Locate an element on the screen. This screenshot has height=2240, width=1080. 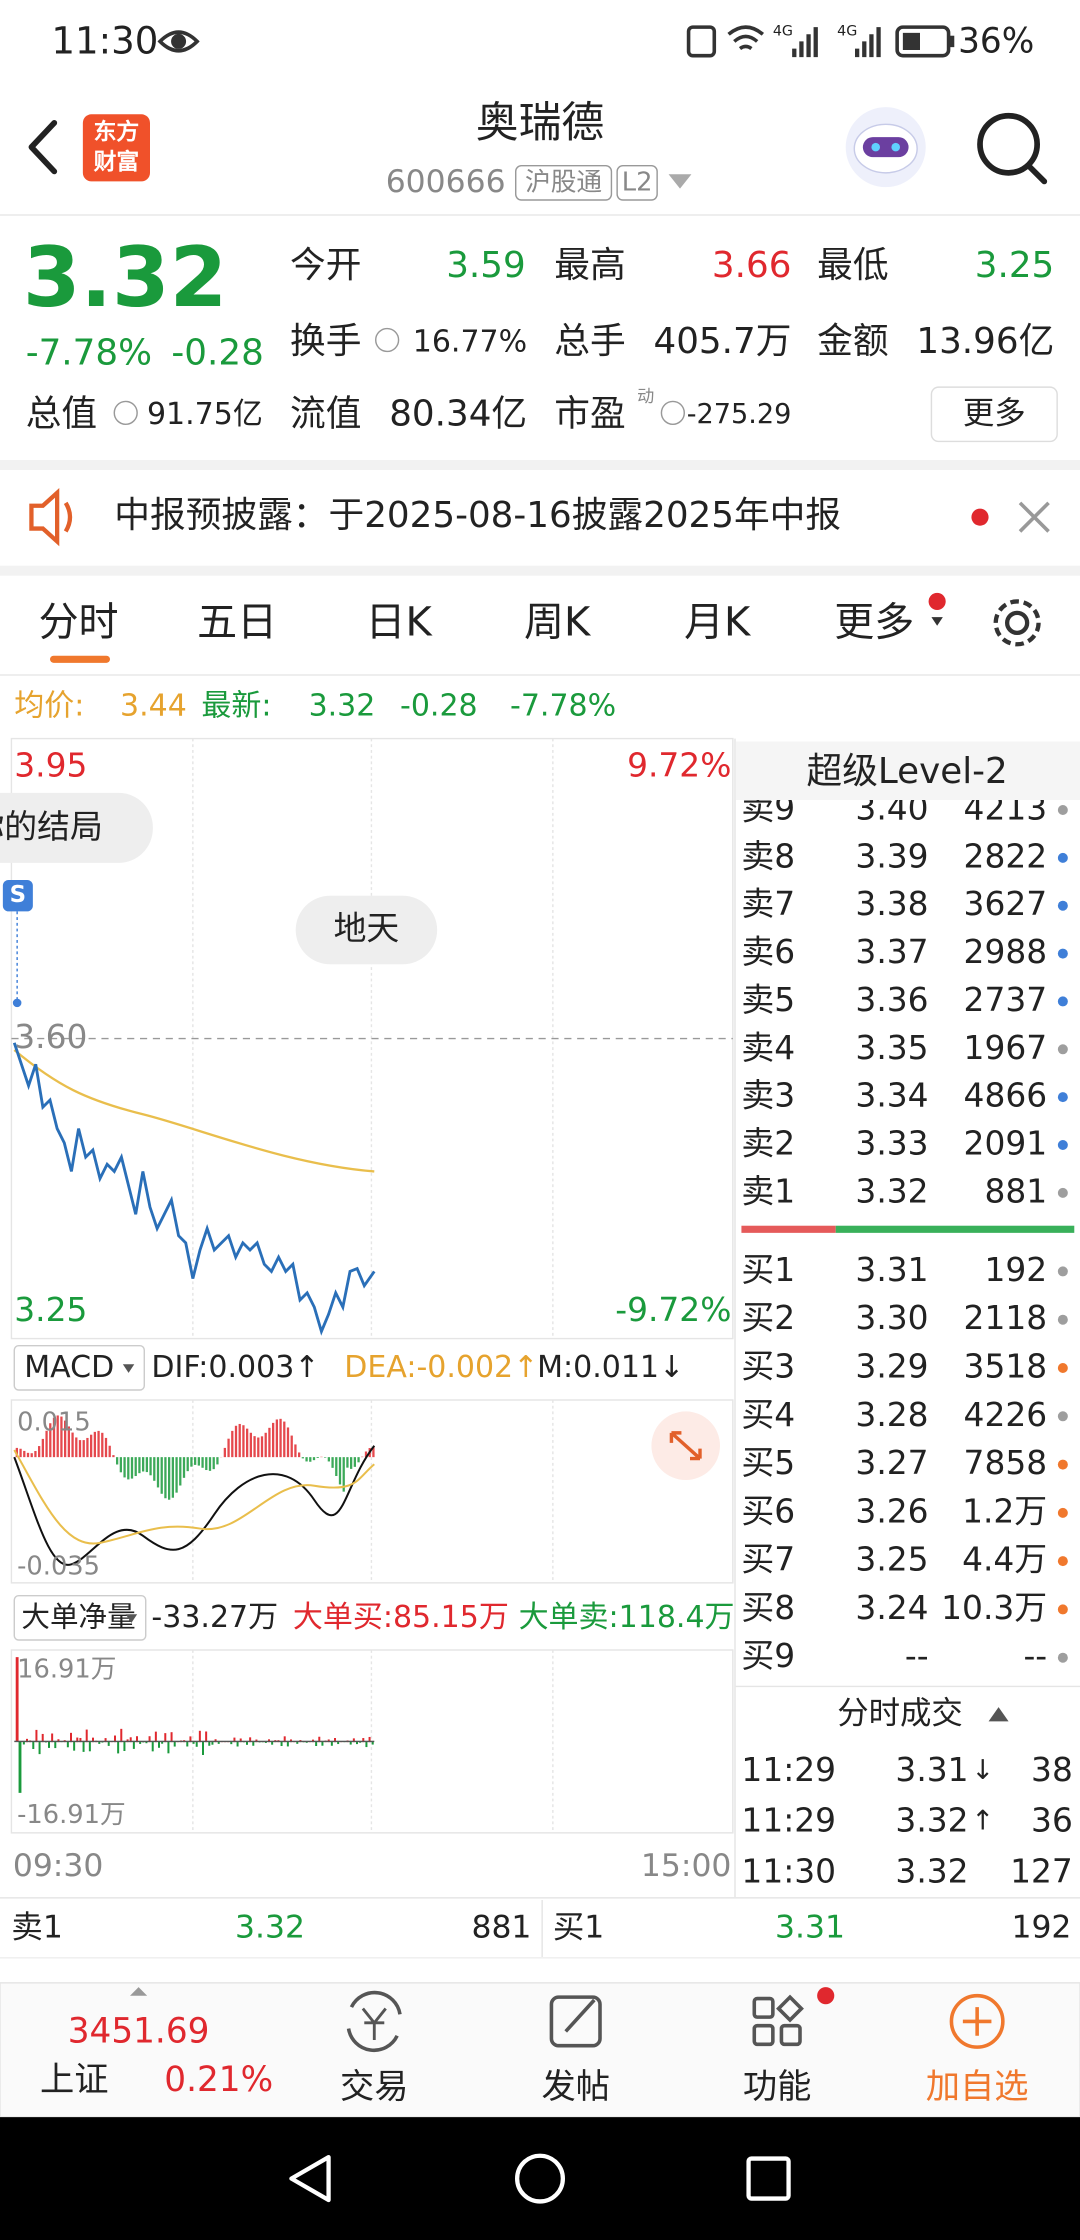
latest-change-pct: -7.78% is located at coordinates (563, 706).